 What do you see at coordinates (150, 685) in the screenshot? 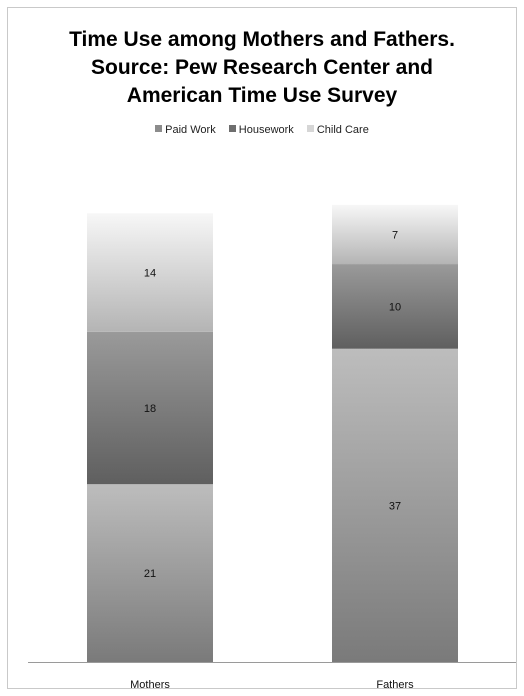
I see `category-label-mothers: Mothers` at bounding box center [150, 685].